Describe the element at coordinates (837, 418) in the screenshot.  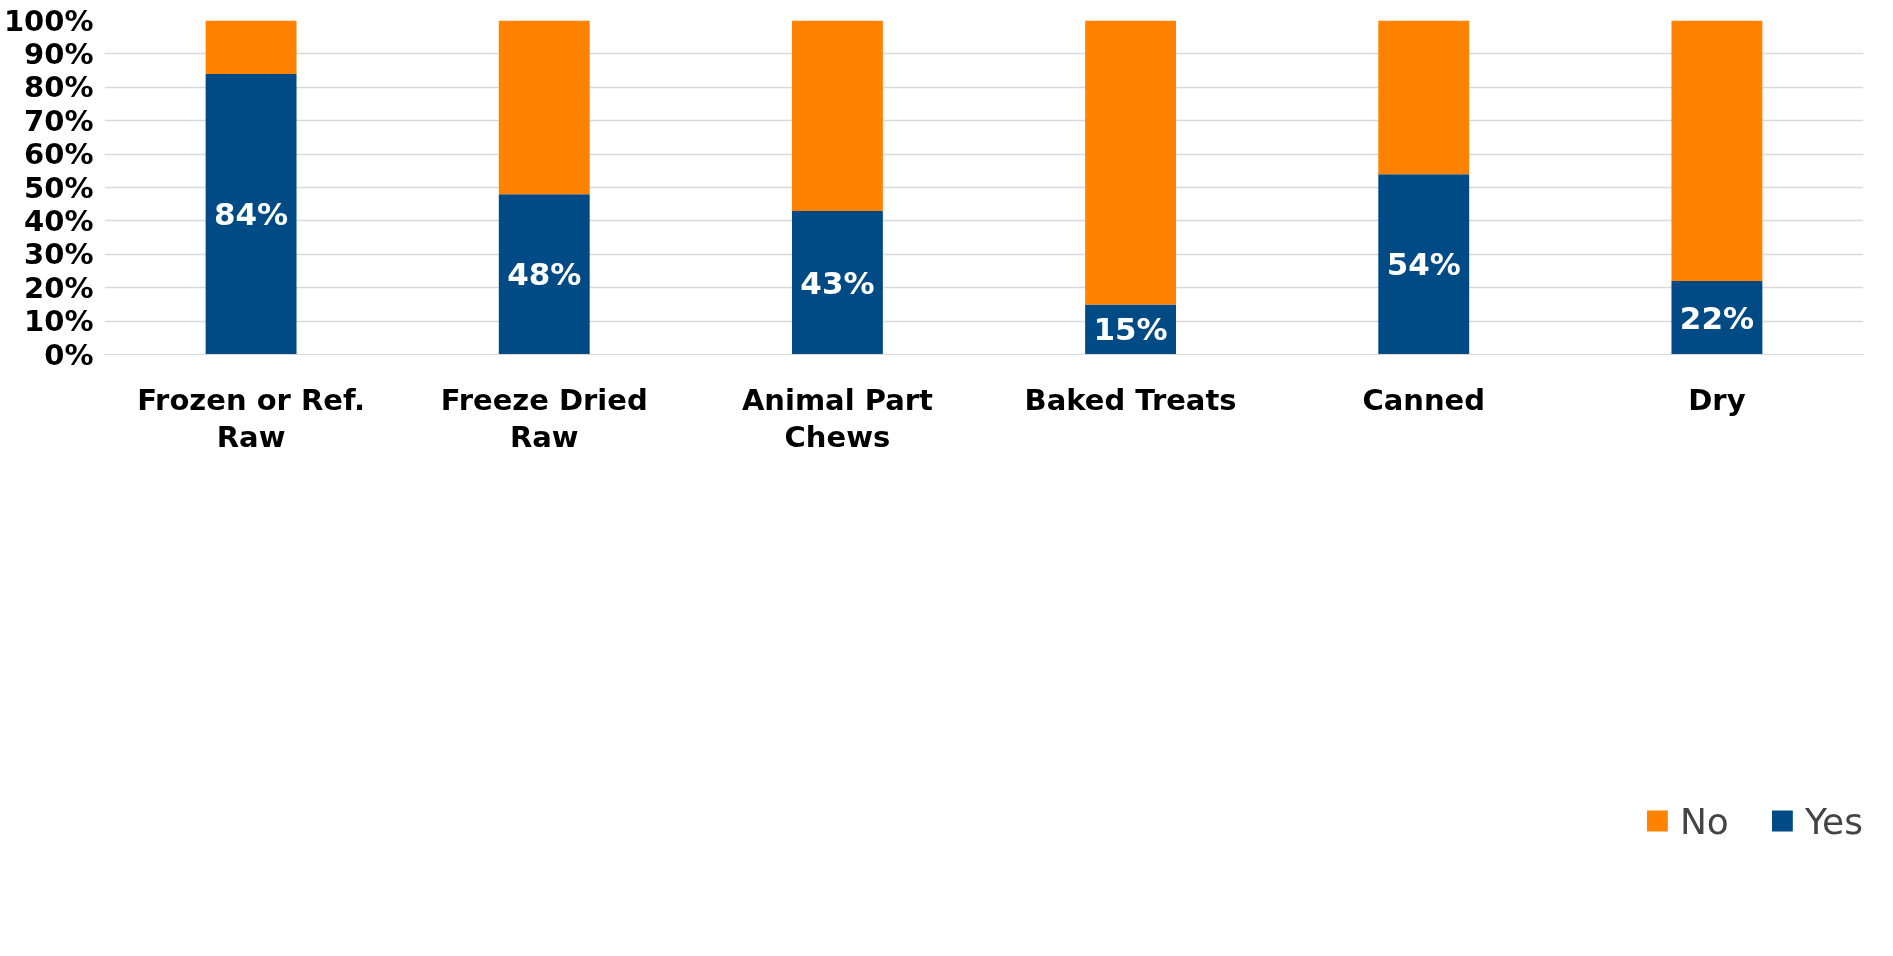
I see `x-tick-label: Animal Part Chews` at that location.